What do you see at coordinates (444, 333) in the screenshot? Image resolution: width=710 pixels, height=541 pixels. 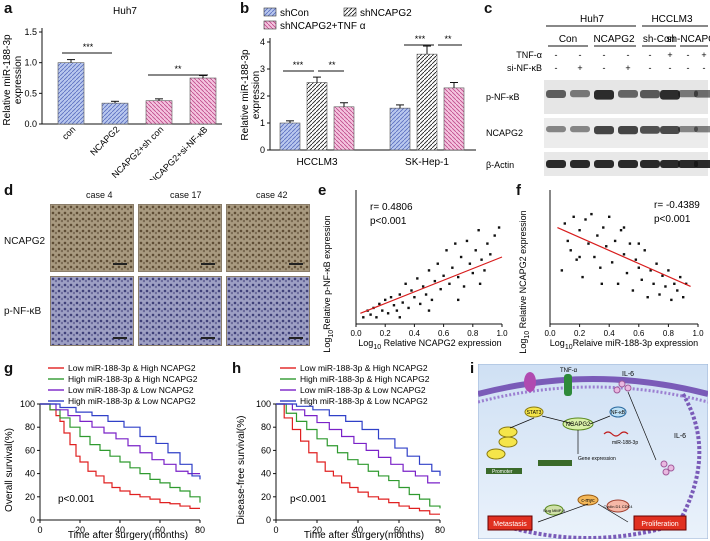 I see `scatter-xtick-label: 0.6` at bounding box center [444, 333].